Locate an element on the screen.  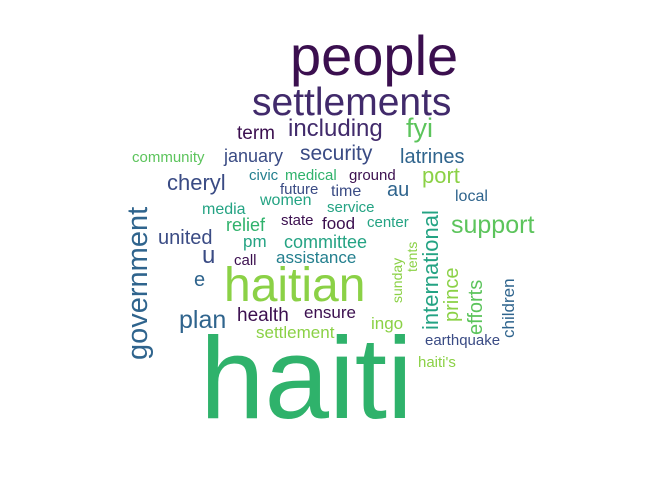
word-ingo: ingo is located at coordinates (387, 323).